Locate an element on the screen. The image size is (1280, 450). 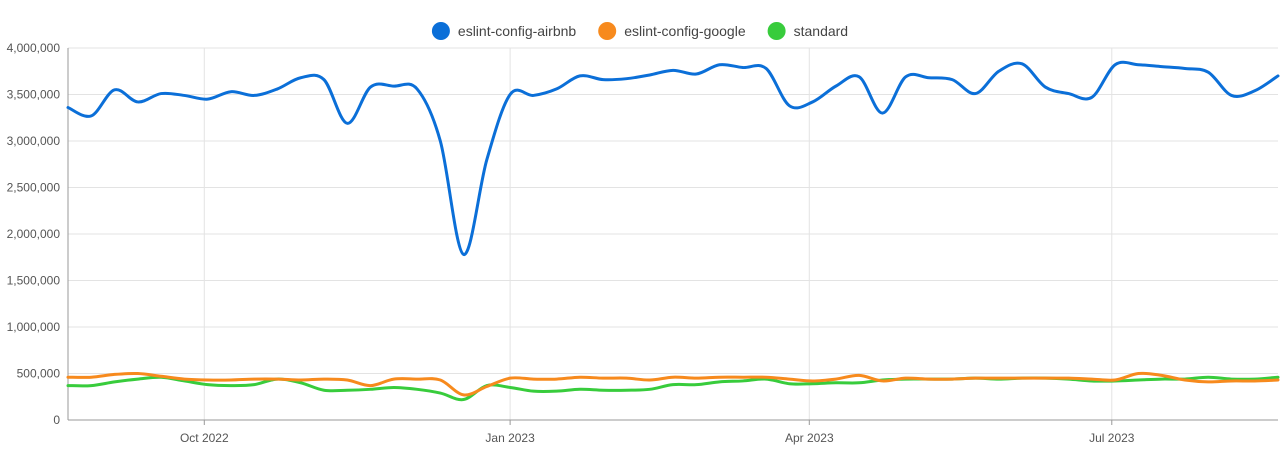
y-tick-label: 2,500,000 is located at coordinates (34, 188).